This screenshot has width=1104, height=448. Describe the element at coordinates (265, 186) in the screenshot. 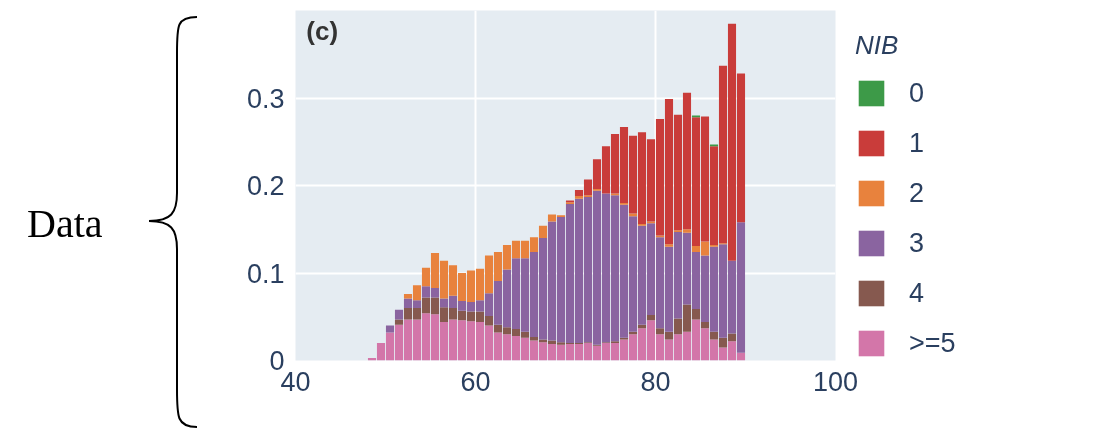

I see `y-tick-label: 0.2` at that location.